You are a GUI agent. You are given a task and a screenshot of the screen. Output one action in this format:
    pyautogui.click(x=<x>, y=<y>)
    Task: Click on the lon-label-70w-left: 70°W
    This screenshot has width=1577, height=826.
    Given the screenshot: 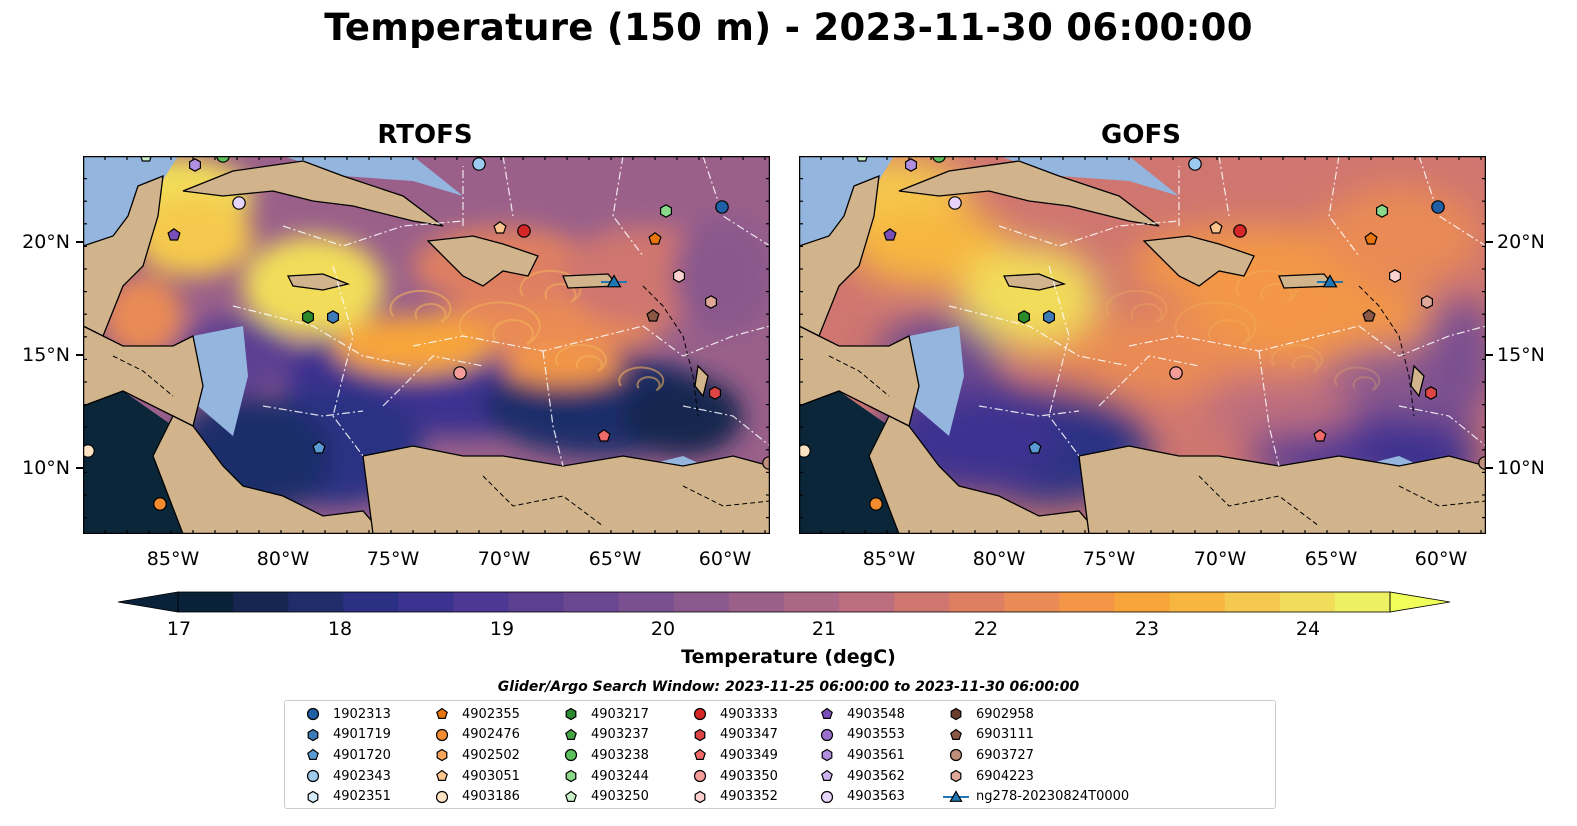 What is the action you would take?
    pyautogui.click(x=504, y=559)
    